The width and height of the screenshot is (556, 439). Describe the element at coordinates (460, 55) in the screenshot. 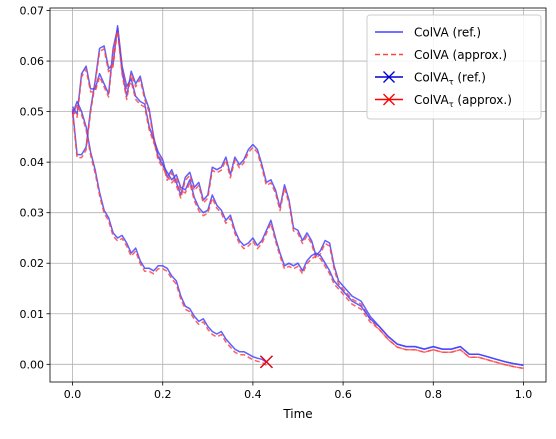

I see `legend-label: ColVA (approx.)` at that location.